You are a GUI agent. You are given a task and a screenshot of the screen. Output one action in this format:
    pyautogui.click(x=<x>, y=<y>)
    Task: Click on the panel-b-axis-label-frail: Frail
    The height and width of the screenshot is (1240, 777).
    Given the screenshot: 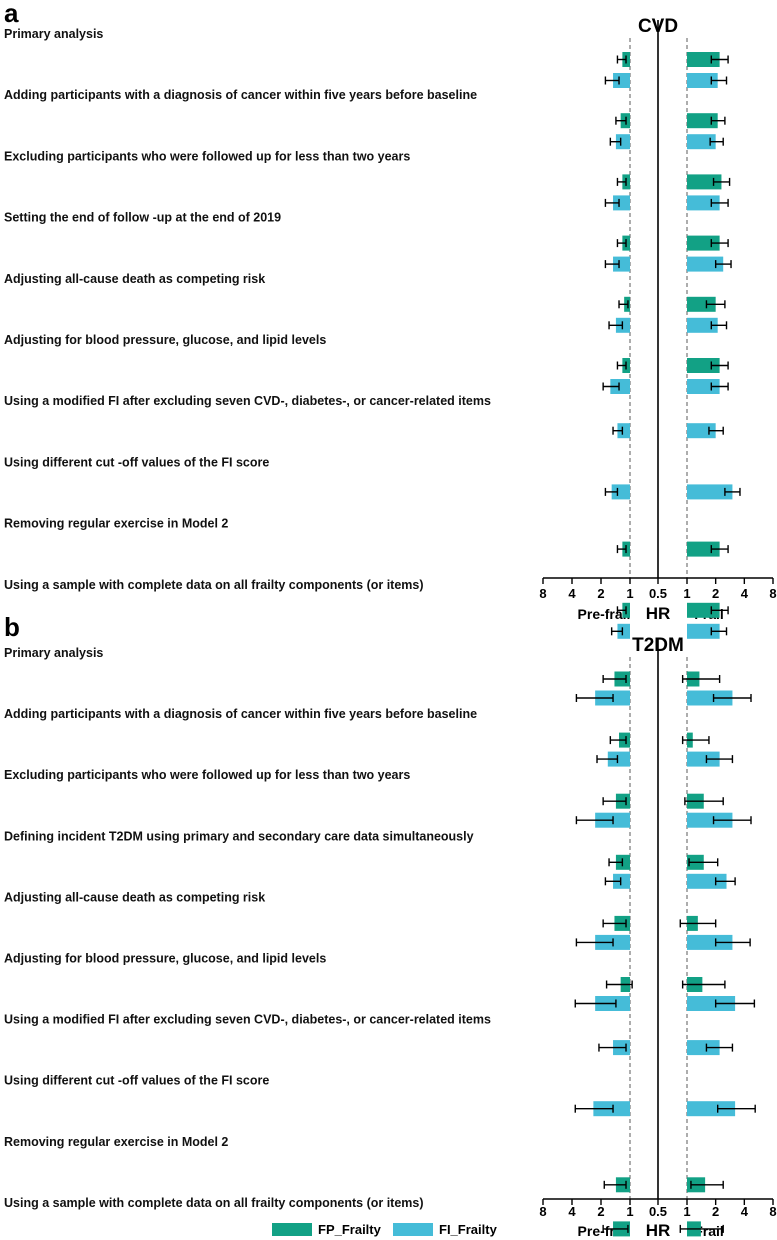 What is the action you would take?
    pyautogui.click(x=709, y=1231)
    